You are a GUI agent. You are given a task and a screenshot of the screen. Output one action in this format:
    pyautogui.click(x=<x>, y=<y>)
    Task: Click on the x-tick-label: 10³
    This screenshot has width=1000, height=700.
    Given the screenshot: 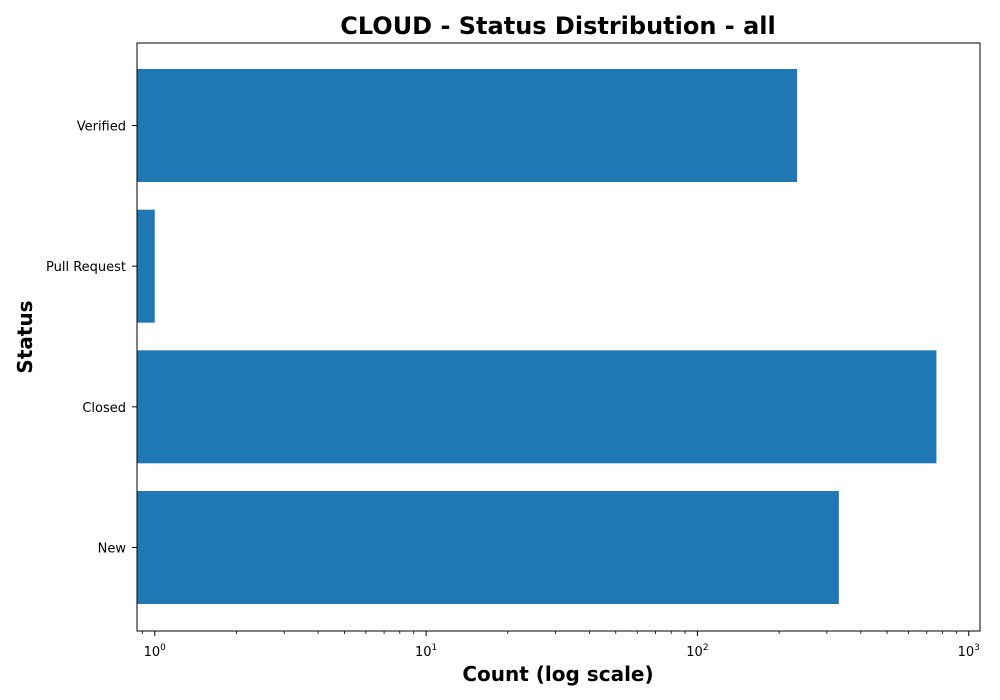 What is the action you would take?
    pyautogui.click(x=969, y=651)
    